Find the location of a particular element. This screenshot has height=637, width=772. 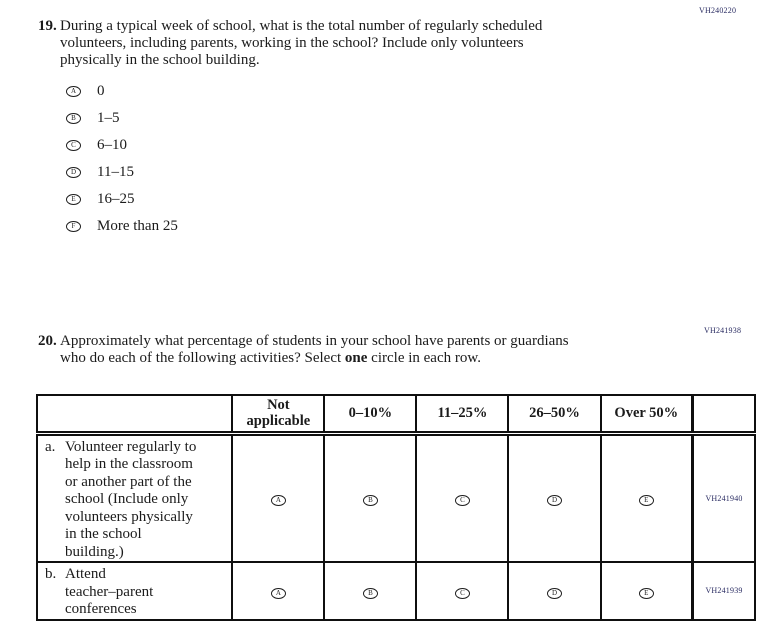

row-a-option-0-10: B is located at coordinates (370, 497).